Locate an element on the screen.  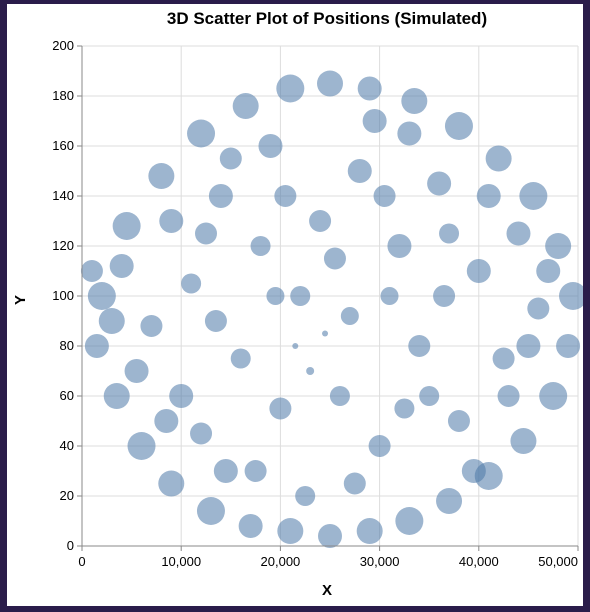
y-axis-title: Y is located at coordinates (20, 300).